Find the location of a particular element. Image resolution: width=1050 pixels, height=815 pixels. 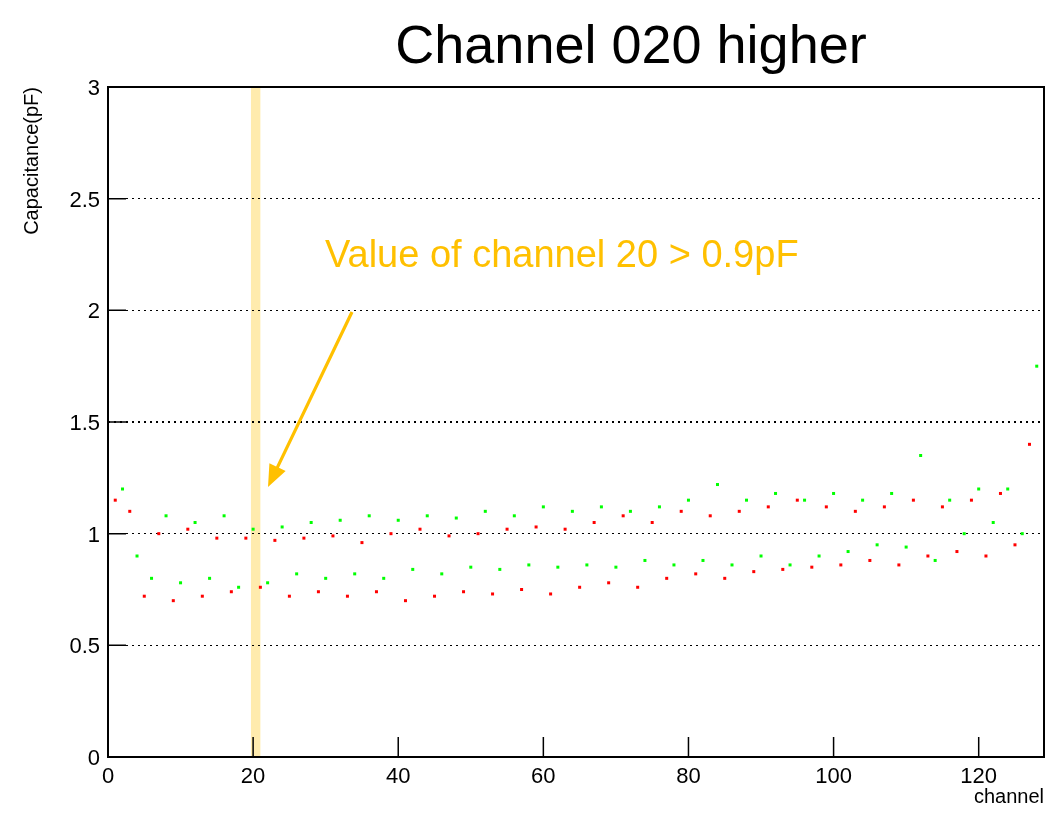

y-tick-label: 2.5 is located at coordinates (84, 199).